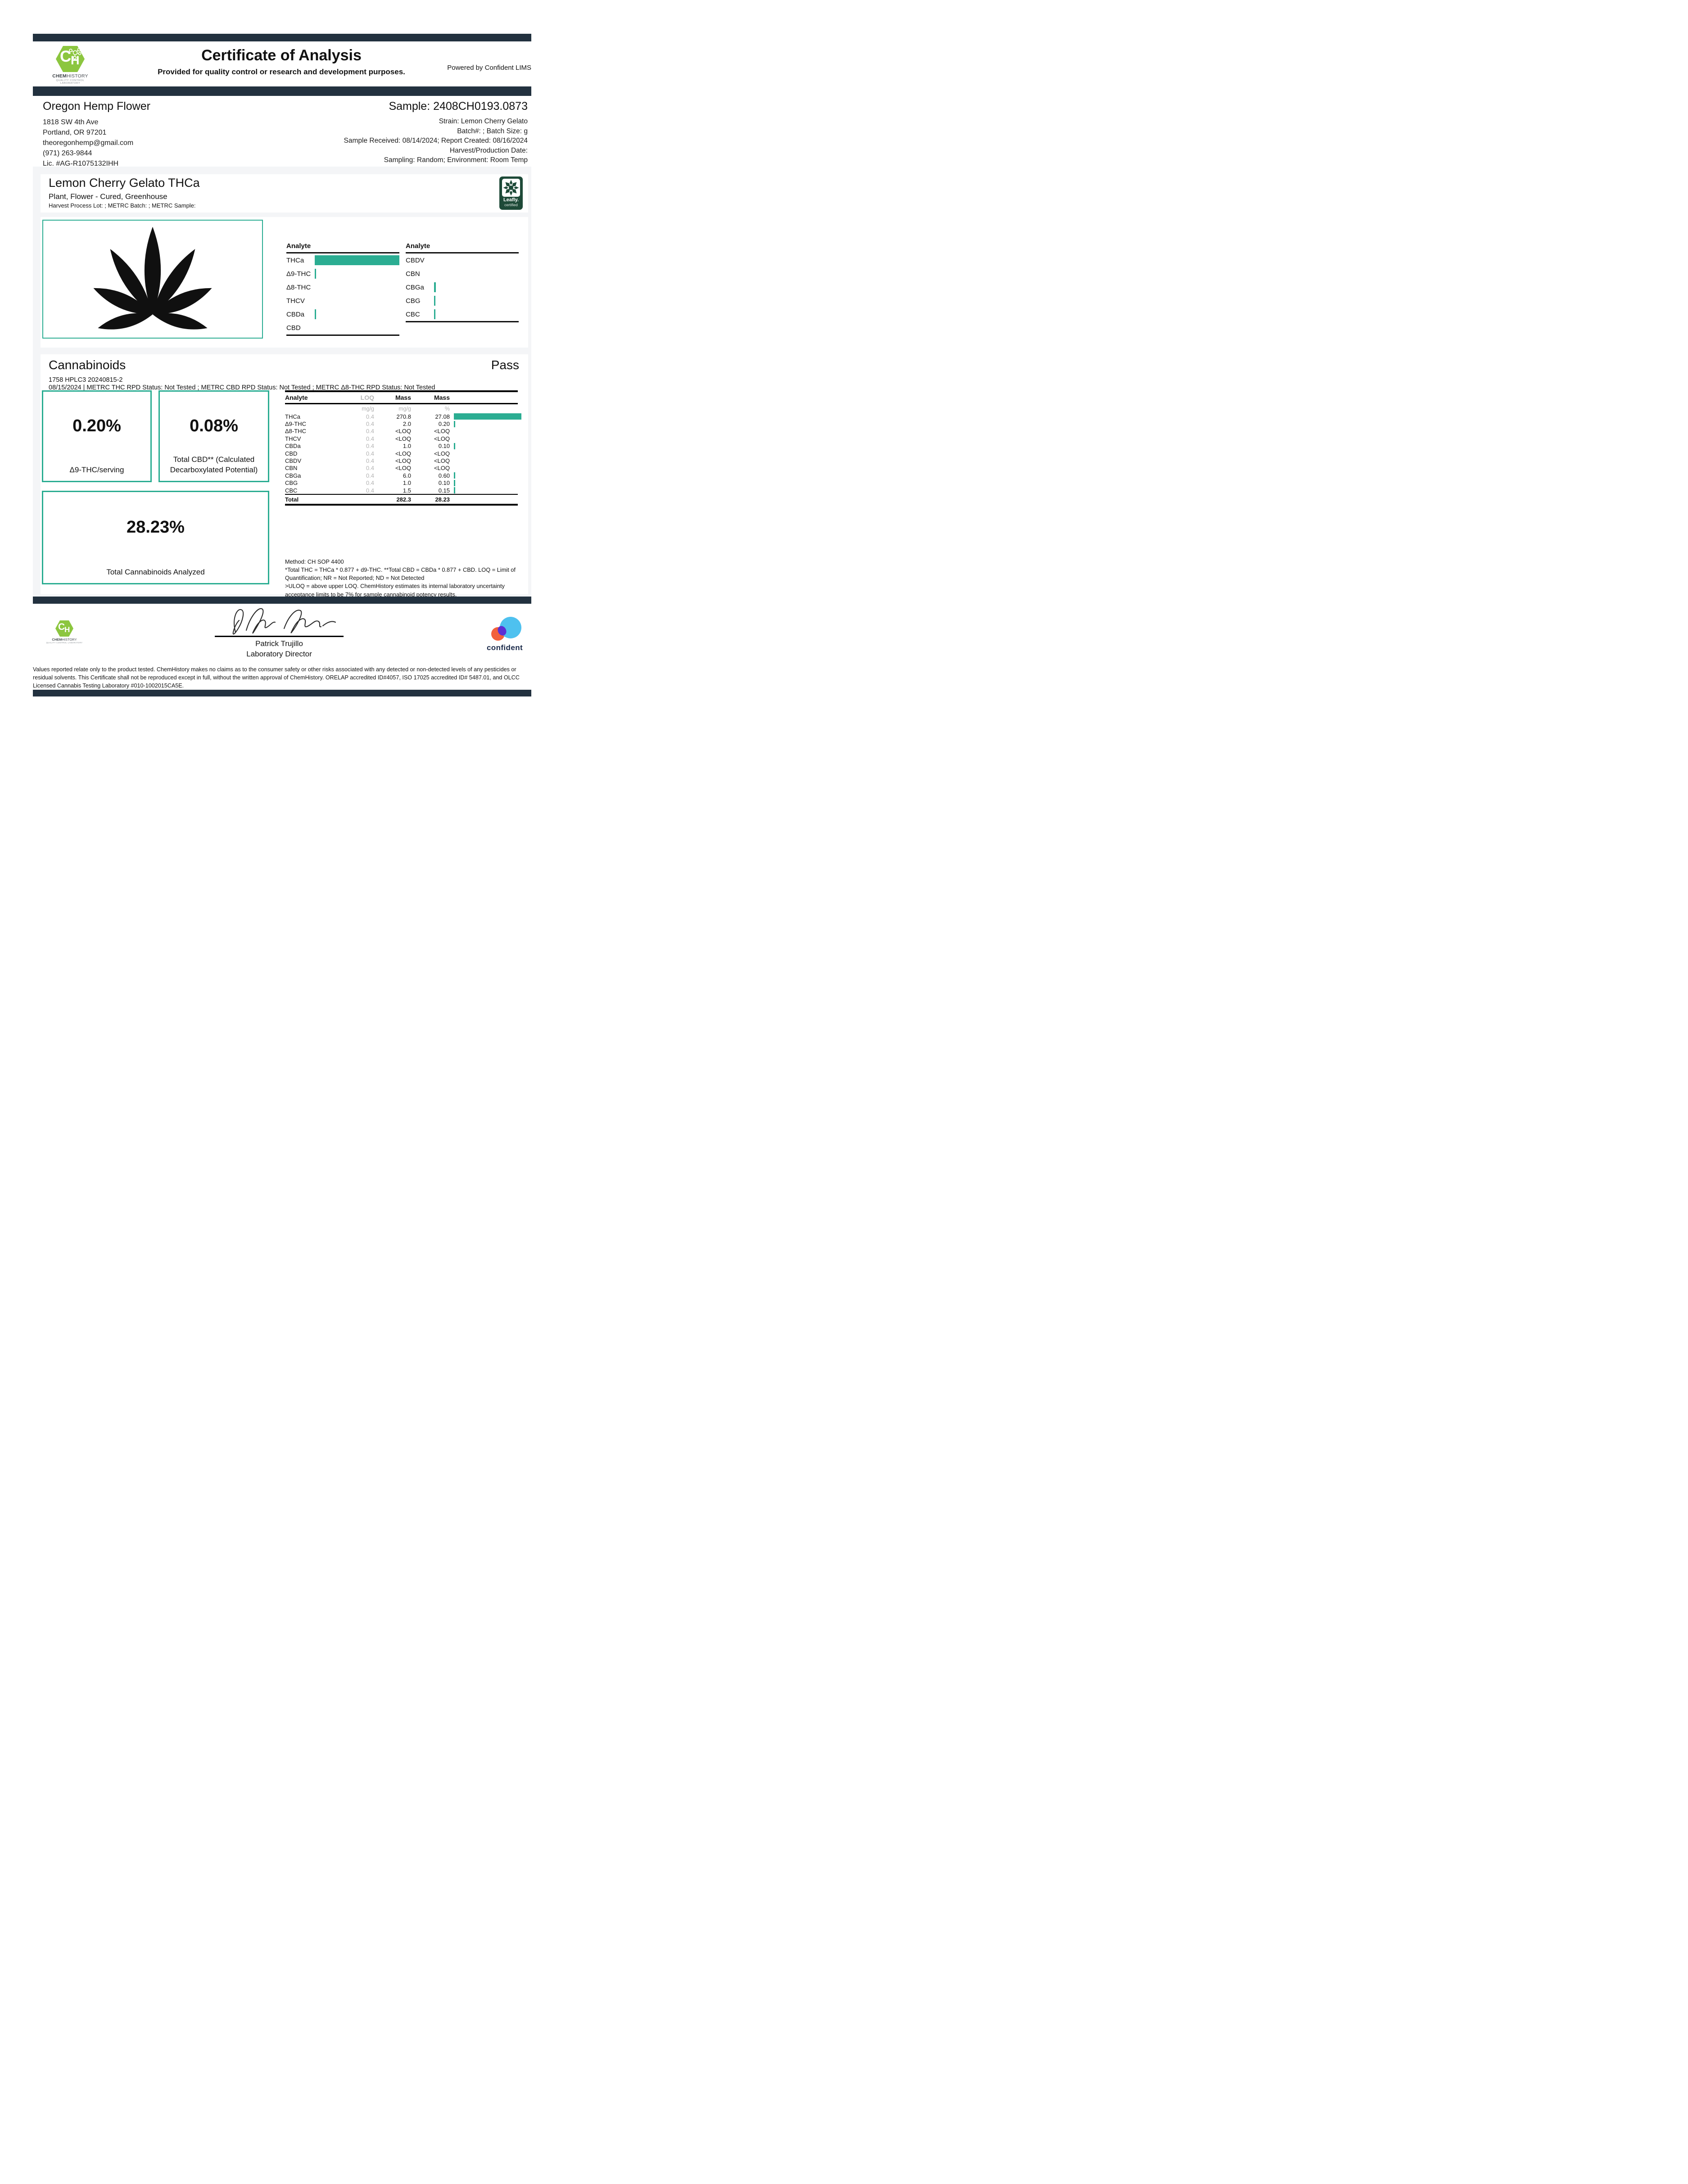 The height and width of the screenshot is (2184, 1688). I want to click on analyte-label: CBN, so click(413, 274).